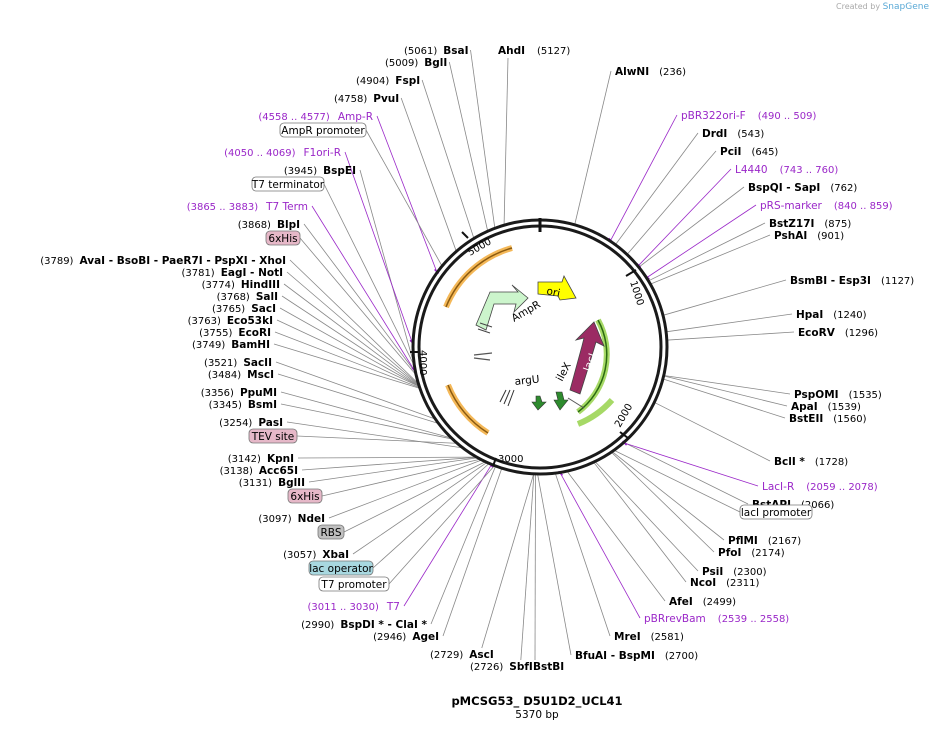 This screenshot has height=750, width=937. I want to click on enzyme-psii: PsiI (2300), so click(734, 572).